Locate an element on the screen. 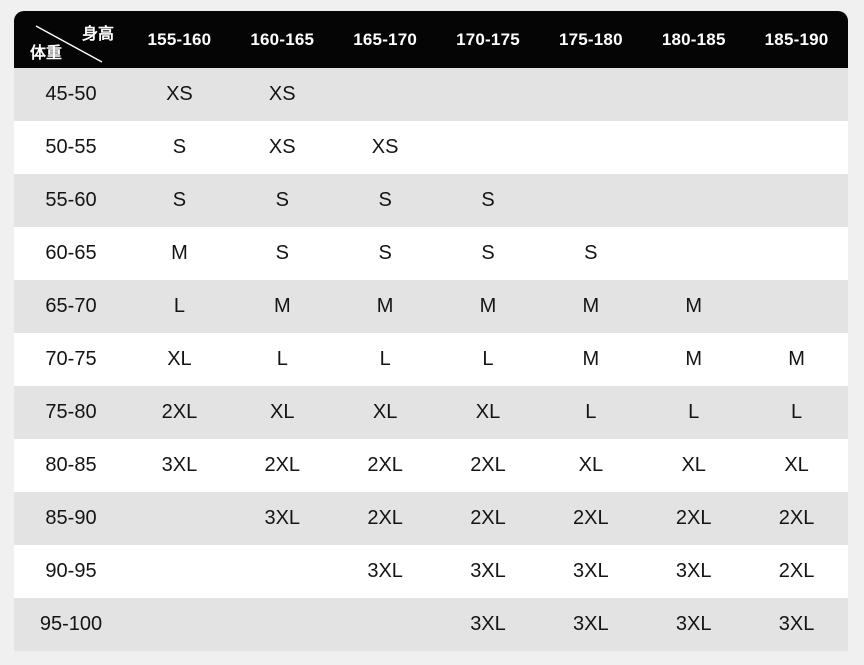  weight-range-label: 75-80 is located at coordinates (71, 412).